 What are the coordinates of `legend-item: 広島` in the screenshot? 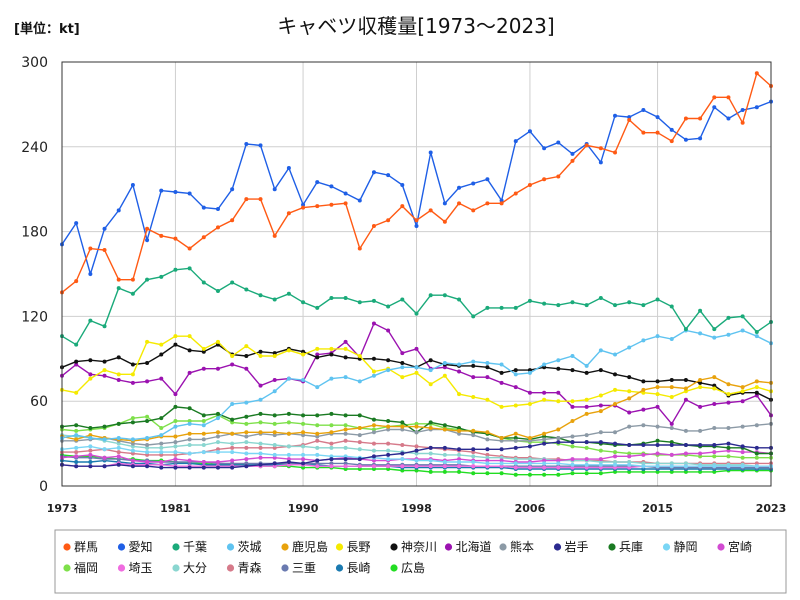 It's located at (407, 567).